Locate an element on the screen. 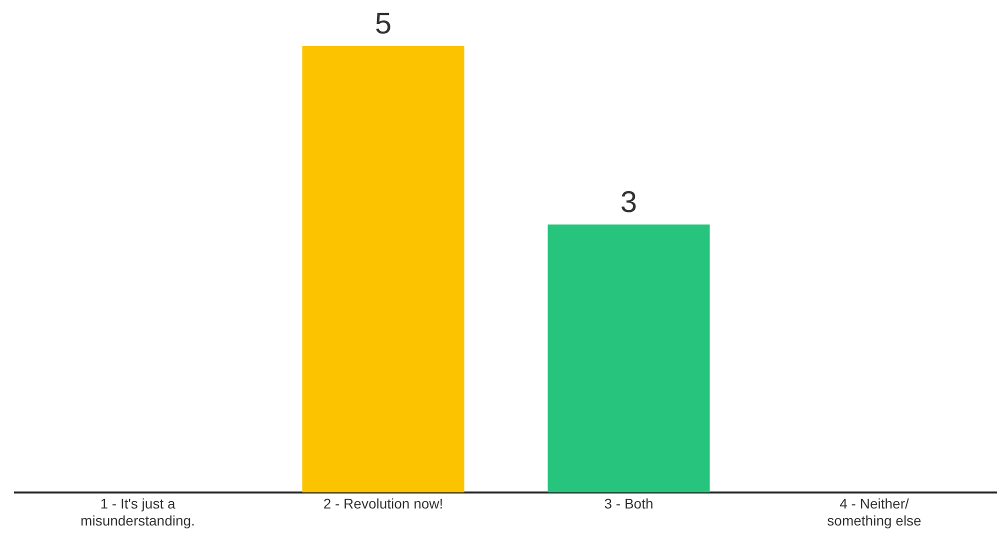 The image size is (997, 534). x-tick-label: 2 - Revolution now! is located at coordinates (383, 504).